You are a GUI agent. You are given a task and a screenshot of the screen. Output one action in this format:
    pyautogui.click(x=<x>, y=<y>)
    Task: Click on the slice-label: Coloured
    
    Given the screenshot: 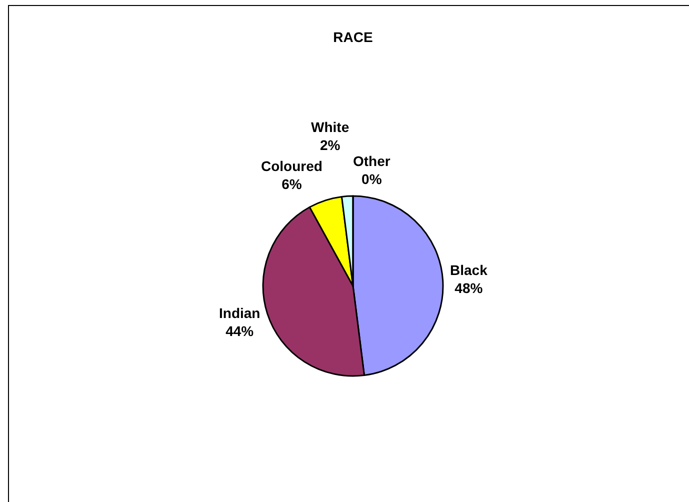 What is the action you would take?
    pyautogui.click(x=291, y=166)
    